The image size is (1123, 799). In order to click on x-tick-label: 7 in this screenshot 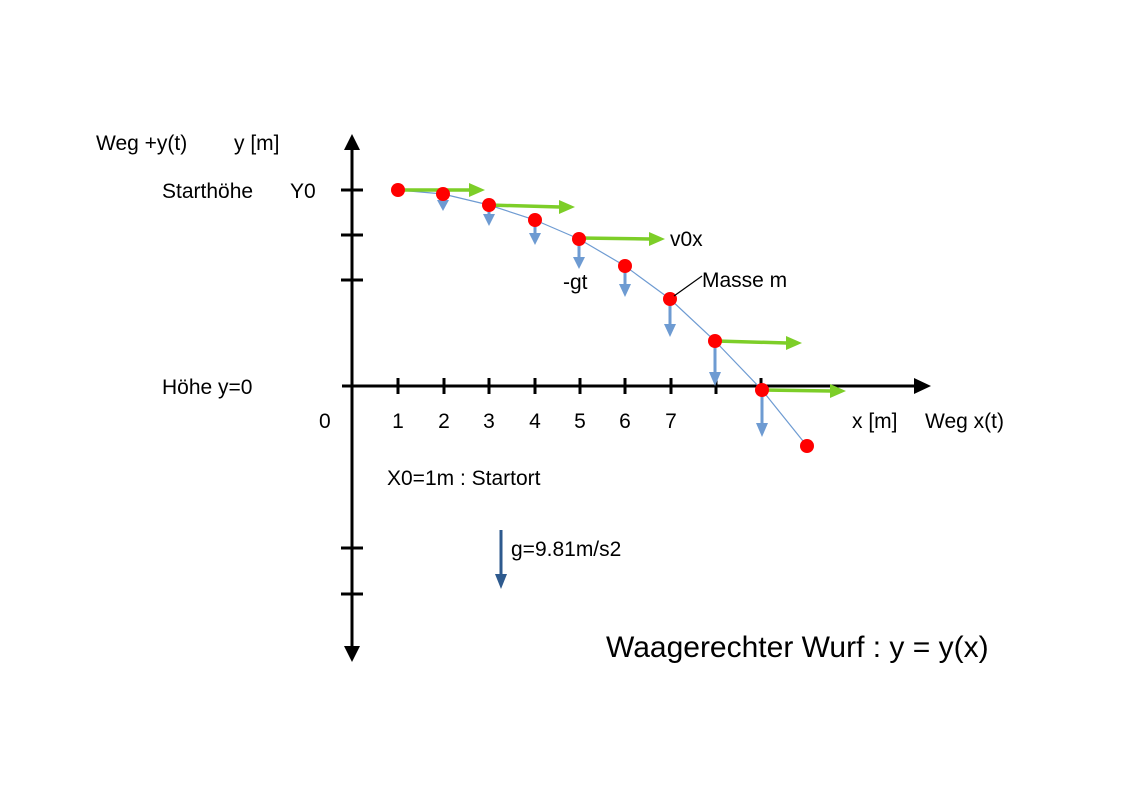, I will do `click(671, 421)`.